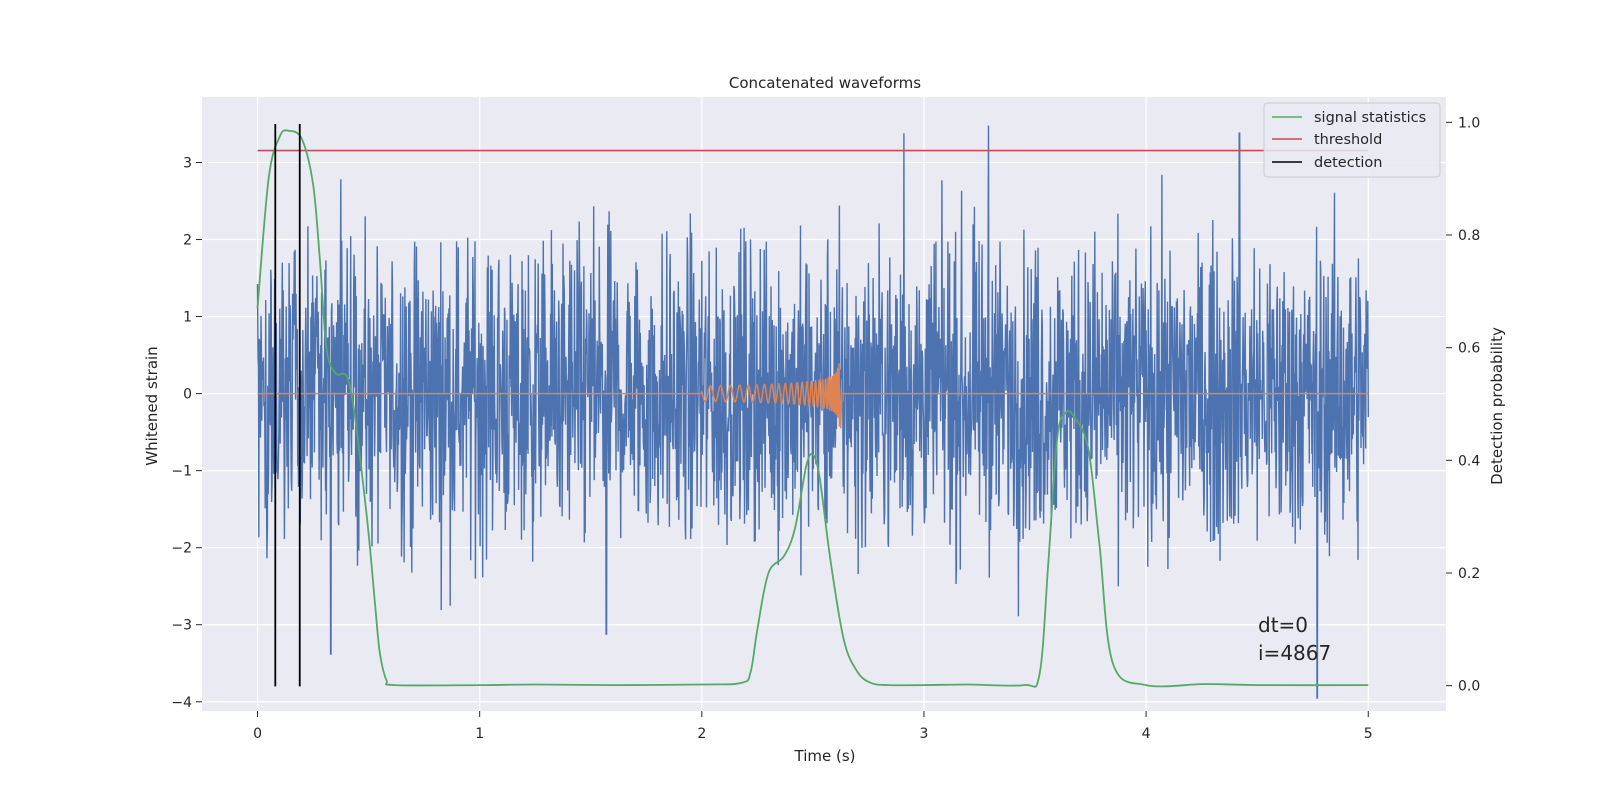 The width and height of the screenshot is (1600, 800). What do you see at coordinates (1370, 118) in the screenshot?
I see `legend-label-signal-statistics: signal statistics` at bounding box center [1370, 118].